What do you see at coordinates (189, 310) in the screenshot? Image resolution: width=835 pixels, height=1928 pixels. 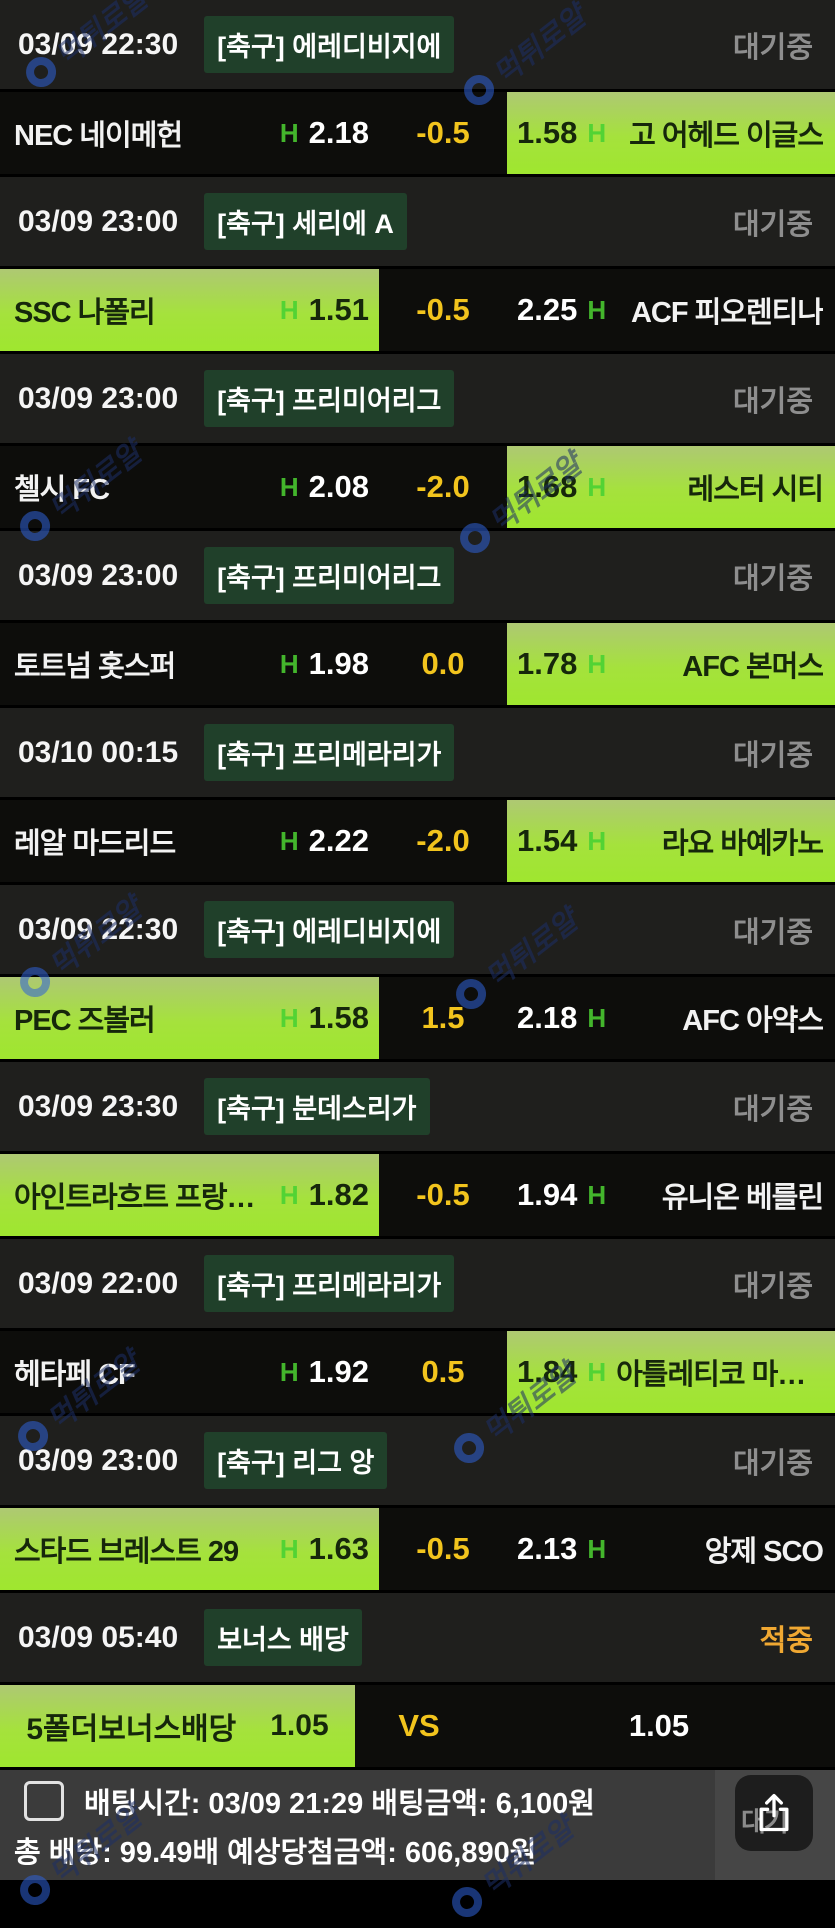 I see `home-pick-cell: SSC 나폴리 H 1.51` at bounding box center [189, 310].